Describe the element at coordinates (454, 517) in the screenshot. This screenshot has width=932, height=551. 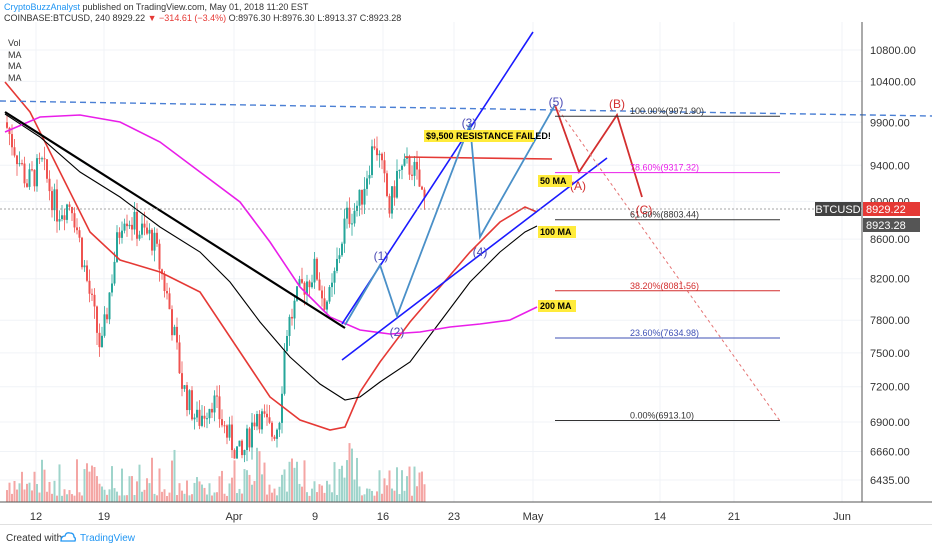
I see `x-tick-label: 23` at that location.